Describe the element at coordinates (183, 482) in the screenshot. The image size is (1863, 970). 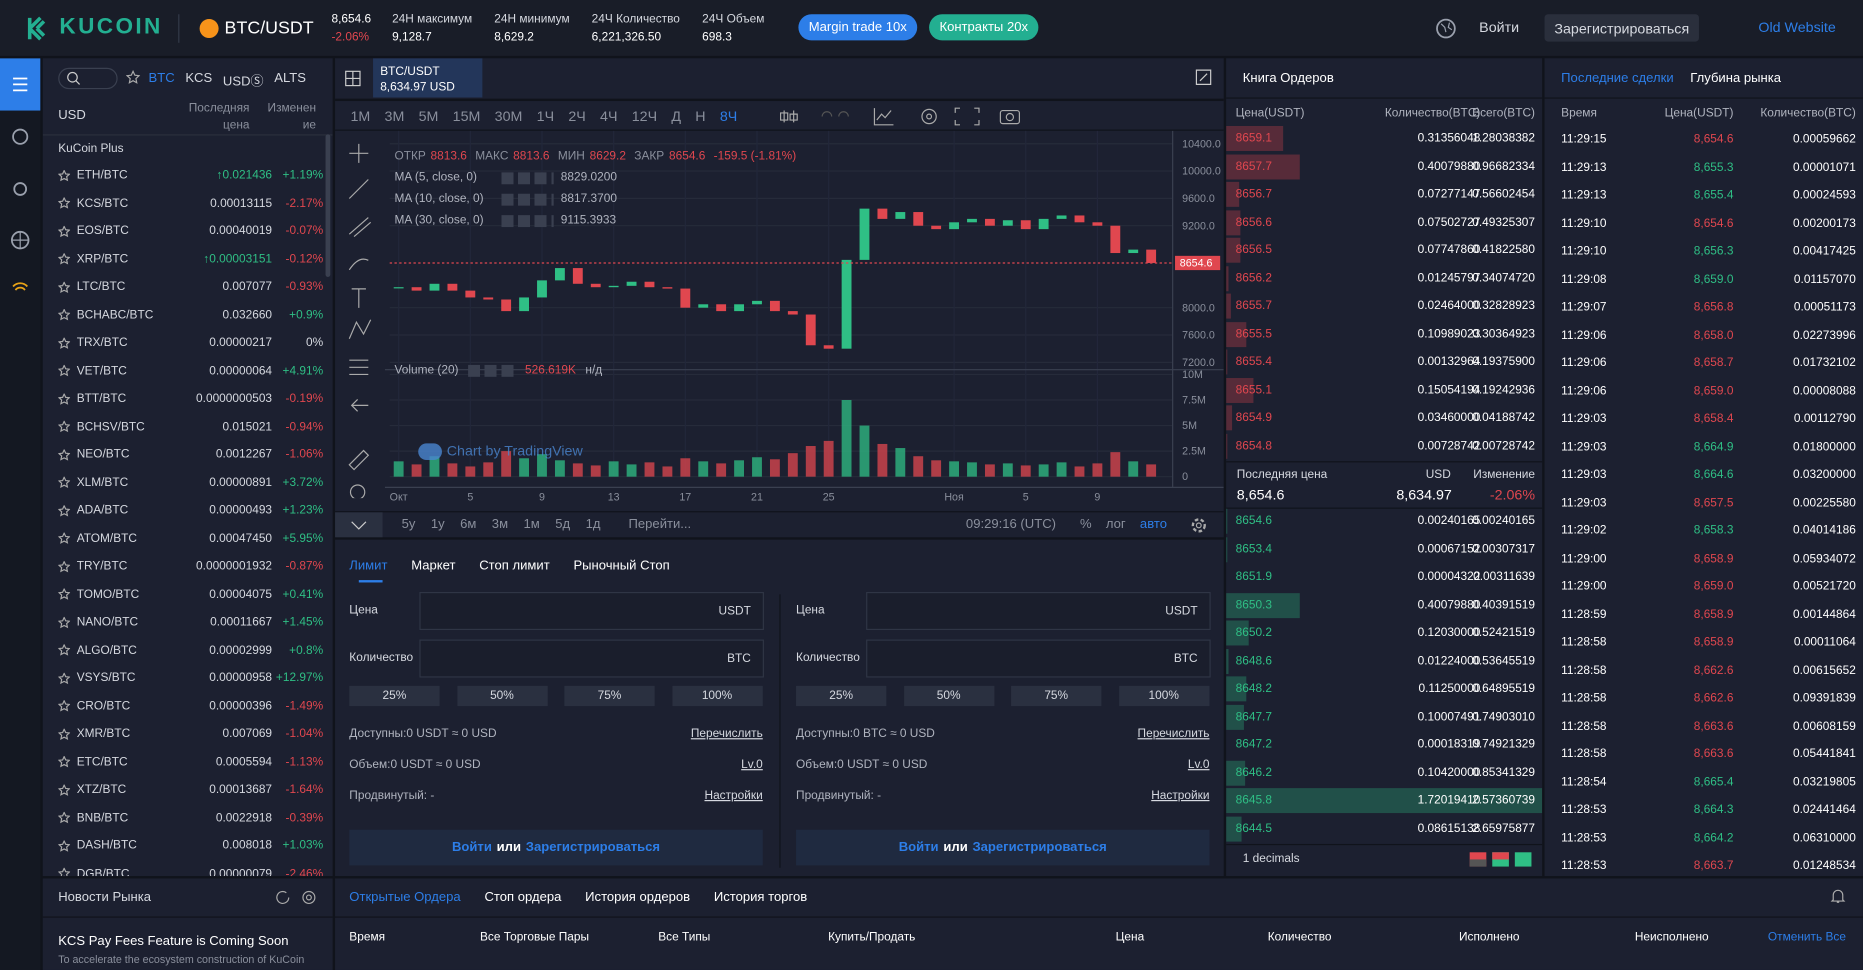
I see `market-row: XLM/BTC 0.00000891 +3.72%` at that location.